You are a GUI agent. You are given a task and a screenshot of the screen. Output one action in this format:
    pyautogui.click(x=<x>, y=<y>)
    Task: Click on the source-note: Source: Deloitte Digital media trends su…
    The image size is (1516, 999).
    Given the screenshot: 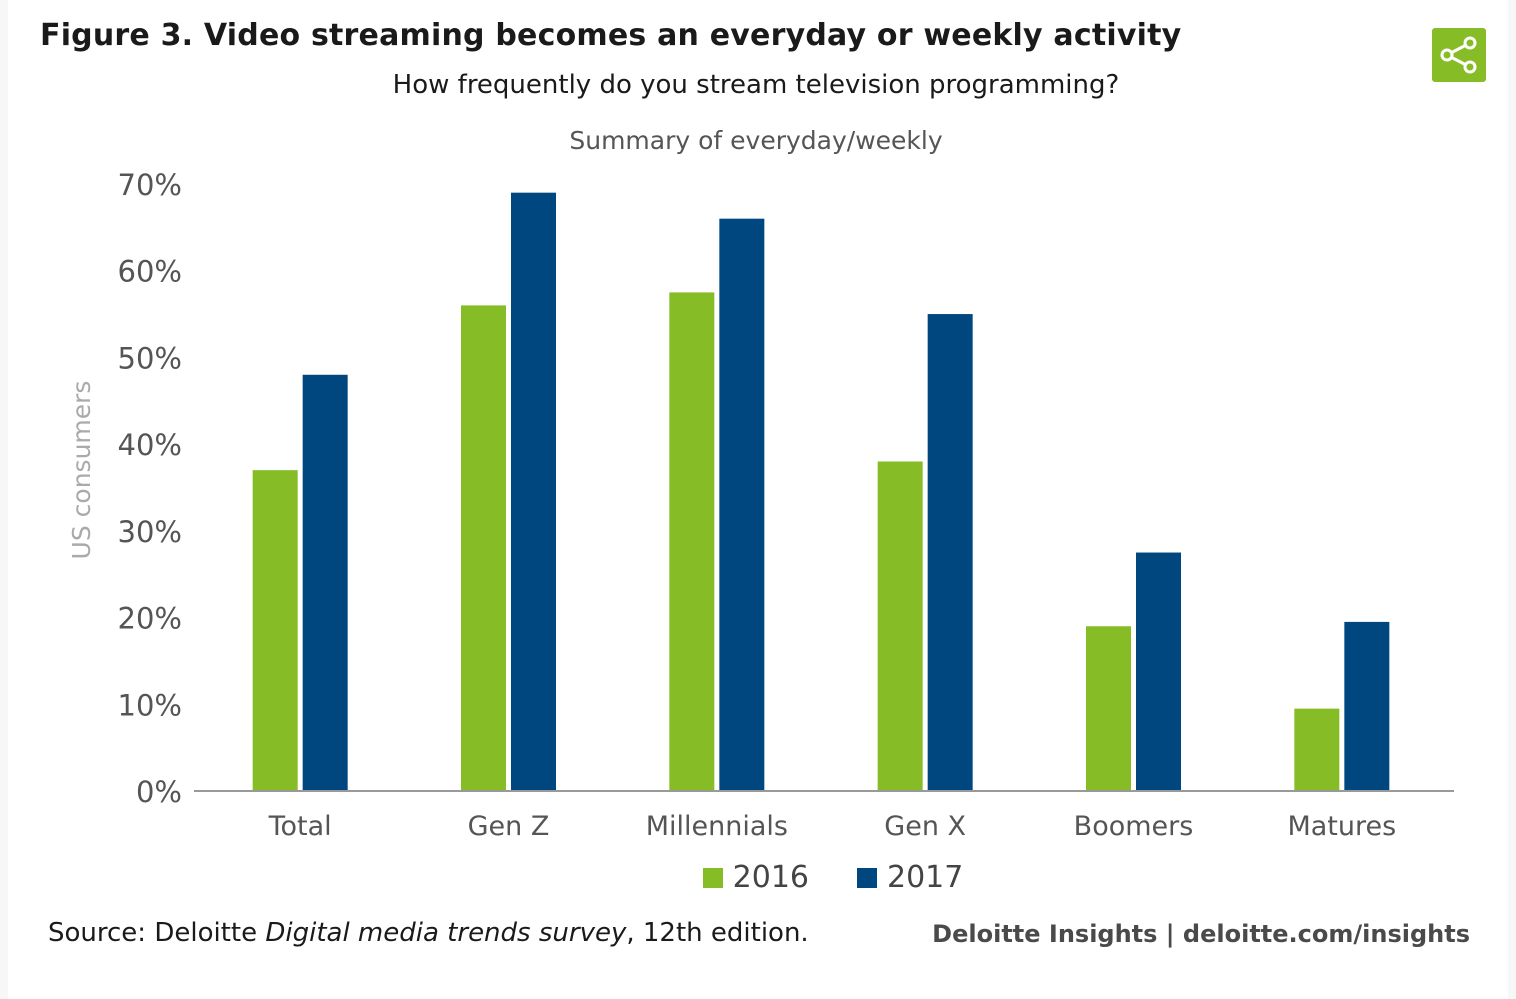 What is the action you would take?
    pyautogui.click(x=428, y=933)
    